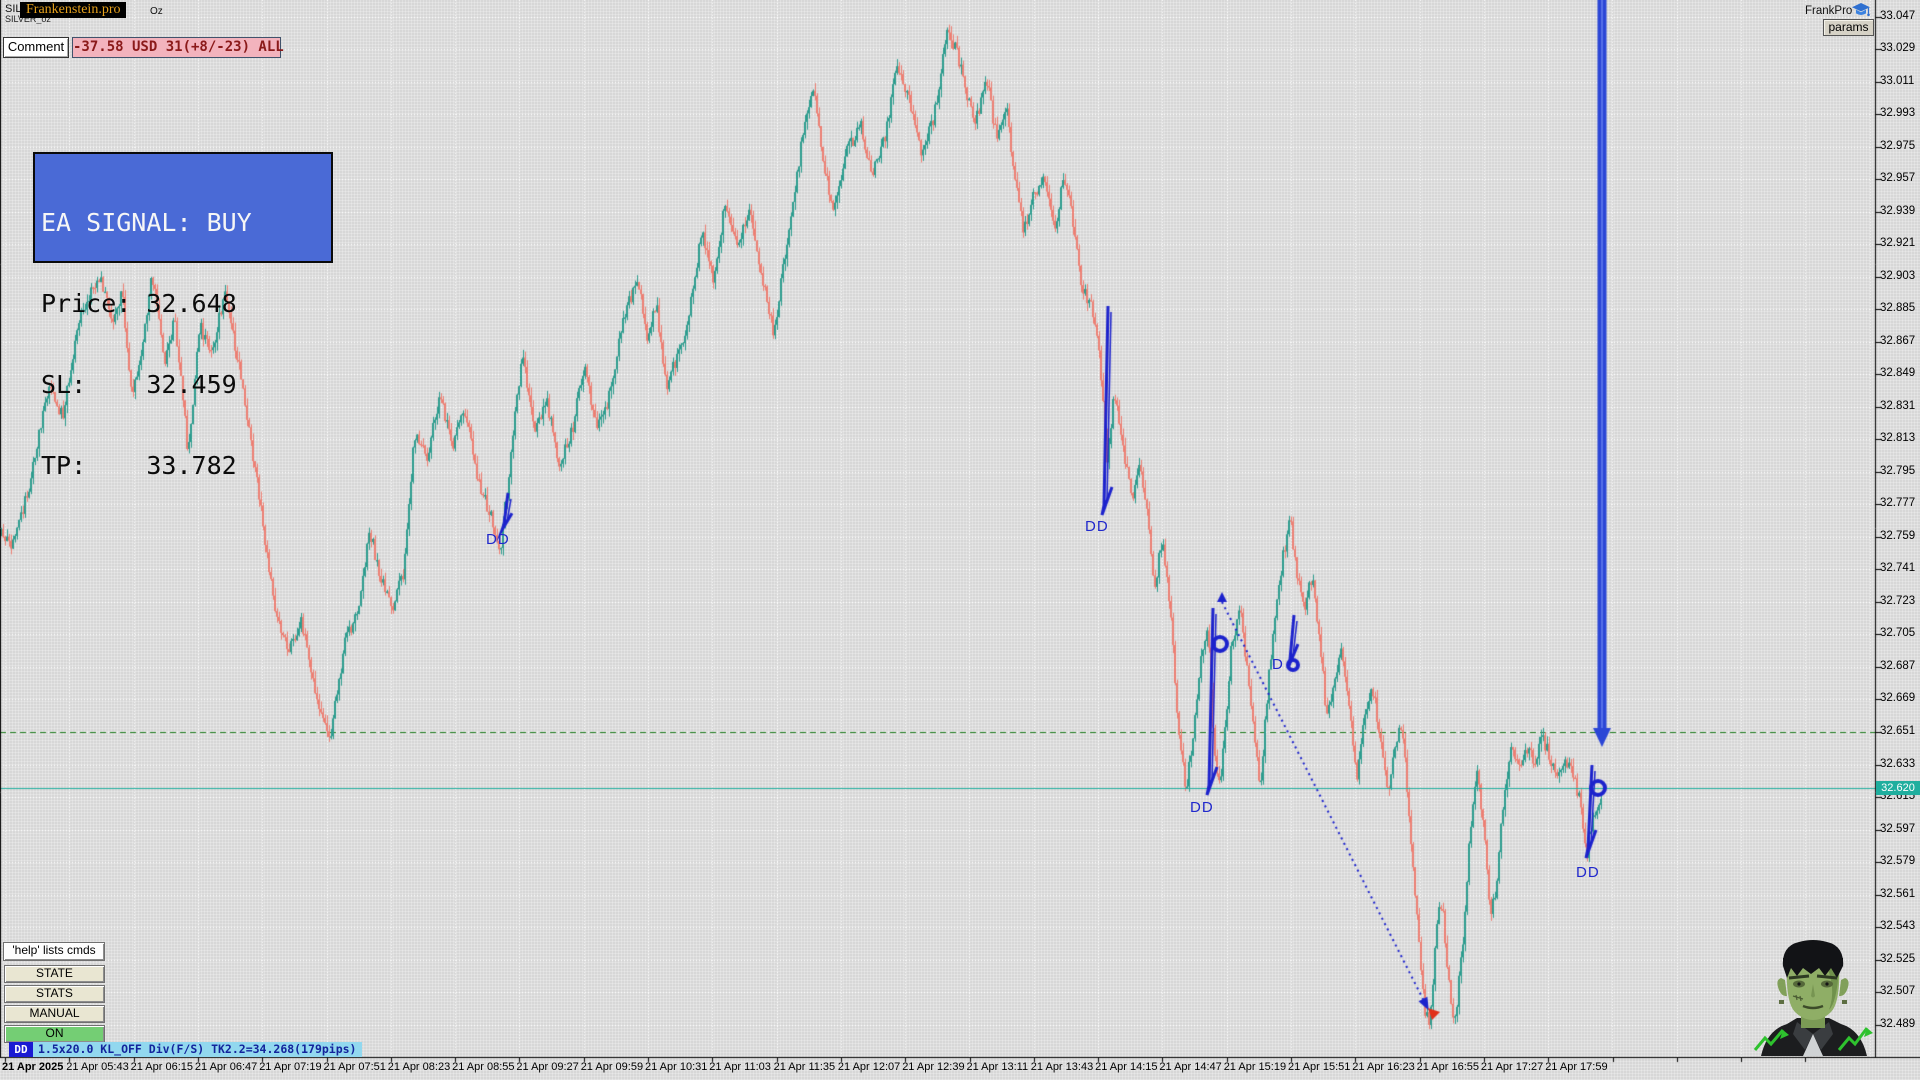 This screenshot has width=1920, height=1080. Describe the element at coordinates (1829, 11) in the screenshot. I see `frankpro-label: FrankPro` at that location.